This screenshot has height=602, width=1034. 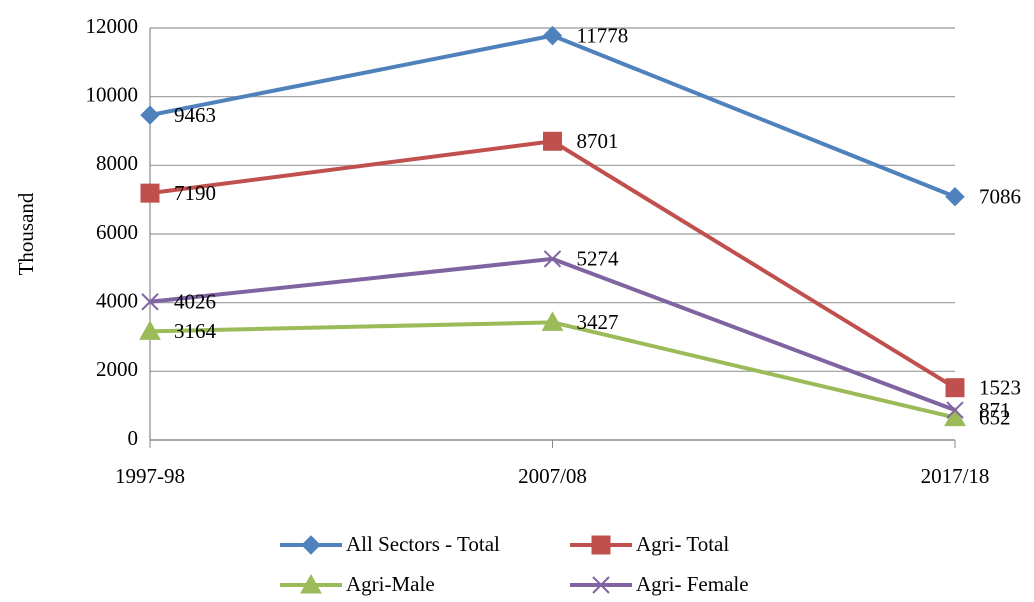 I want to click on y-tick-label: 8000, so click(x=117, y=163).